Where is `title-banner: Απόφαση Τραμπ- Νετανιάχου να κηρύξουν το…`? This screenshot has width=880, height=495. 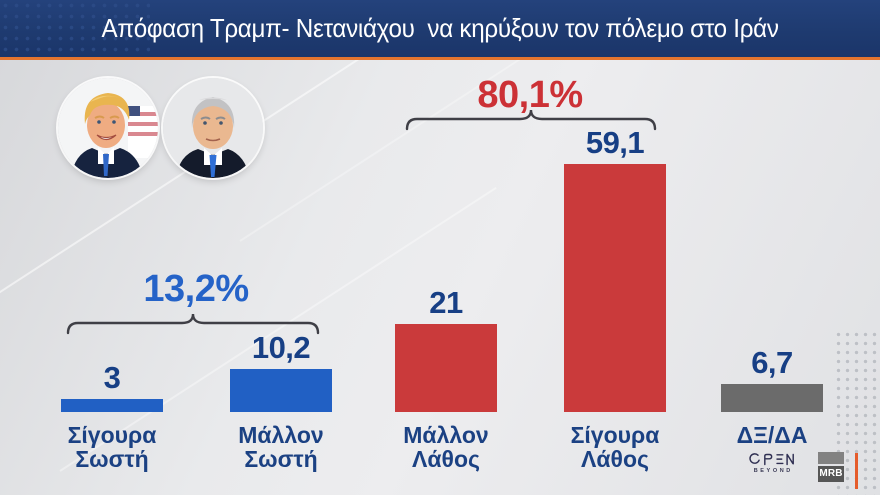 title-banner: Απόφαση Τραμπ- Νετανιάχου να κηρύξουν το… is located at coordinates (440, 30).